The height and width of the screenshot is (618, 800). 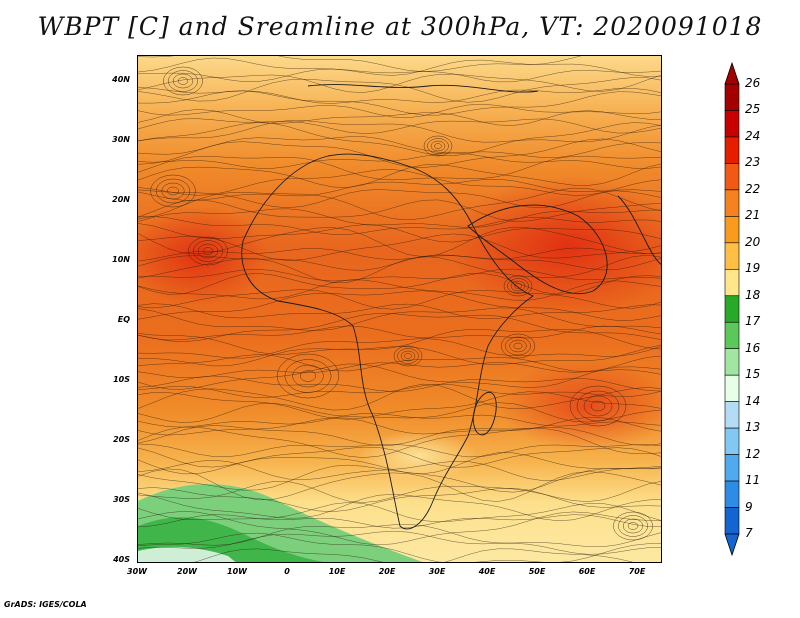 I want to click on latitude-label: 30S, so click(x=121, y=499).